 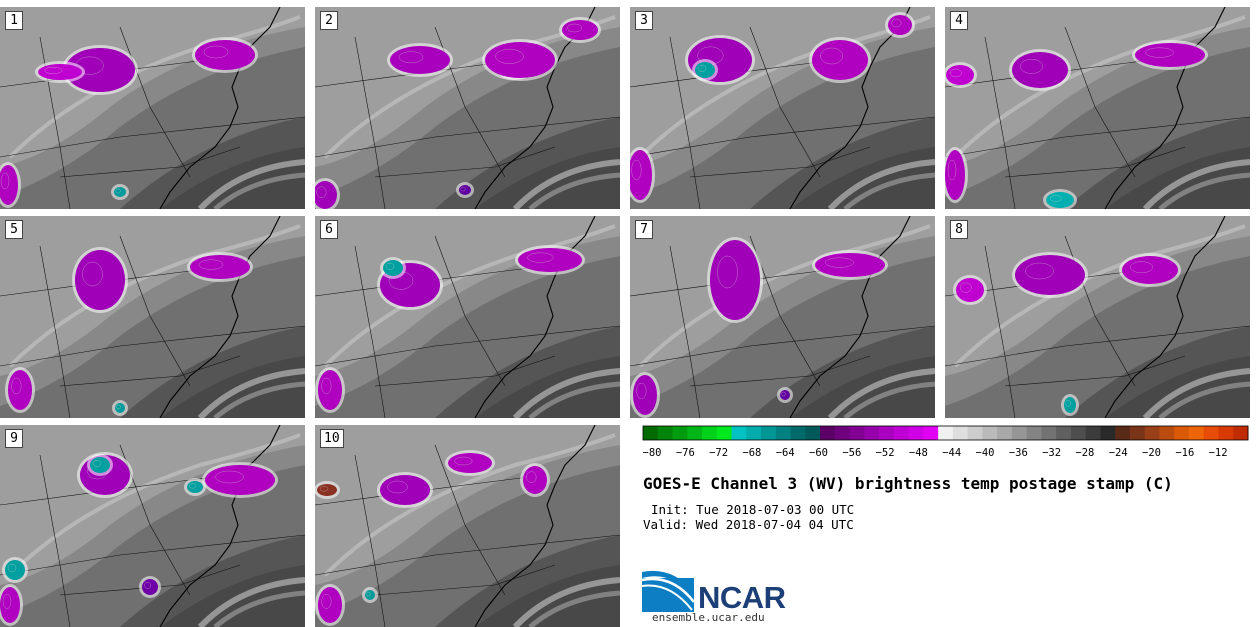 I want to click on stamp-number-7: 7, so click(x=644, y=229).